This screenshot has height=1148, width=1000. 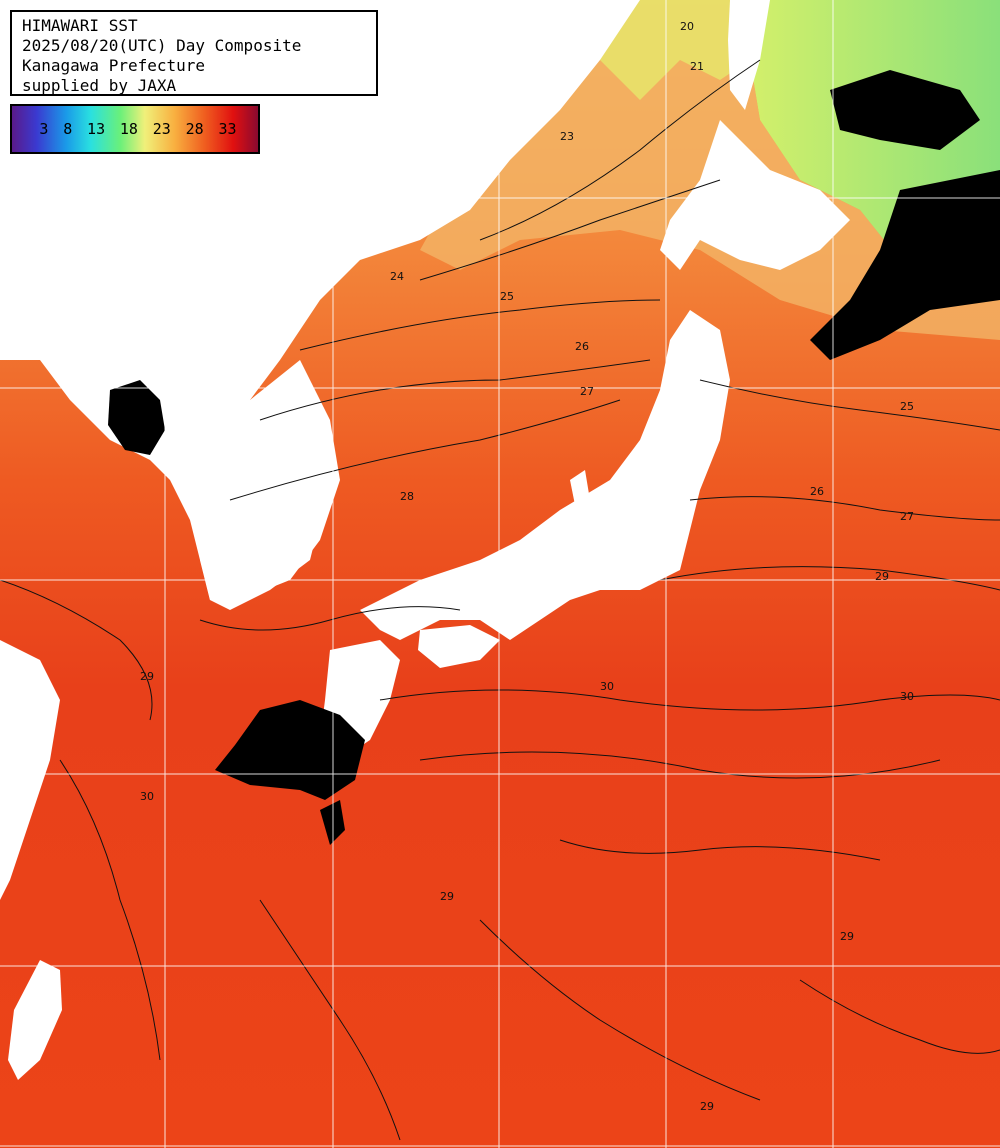 What do you see at coordinates (227, 129) in the screenshot?
I see `legend-tick: 33` at bounding box center [227, 129].